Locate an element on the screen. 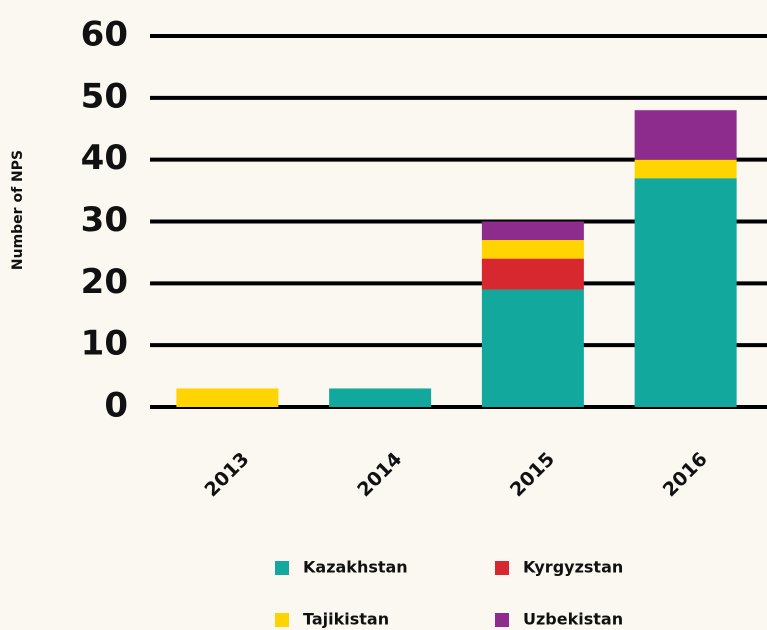 This screenshot has width=767, height=630. y-tick-label: 50 is located at coordinates (104, 96).